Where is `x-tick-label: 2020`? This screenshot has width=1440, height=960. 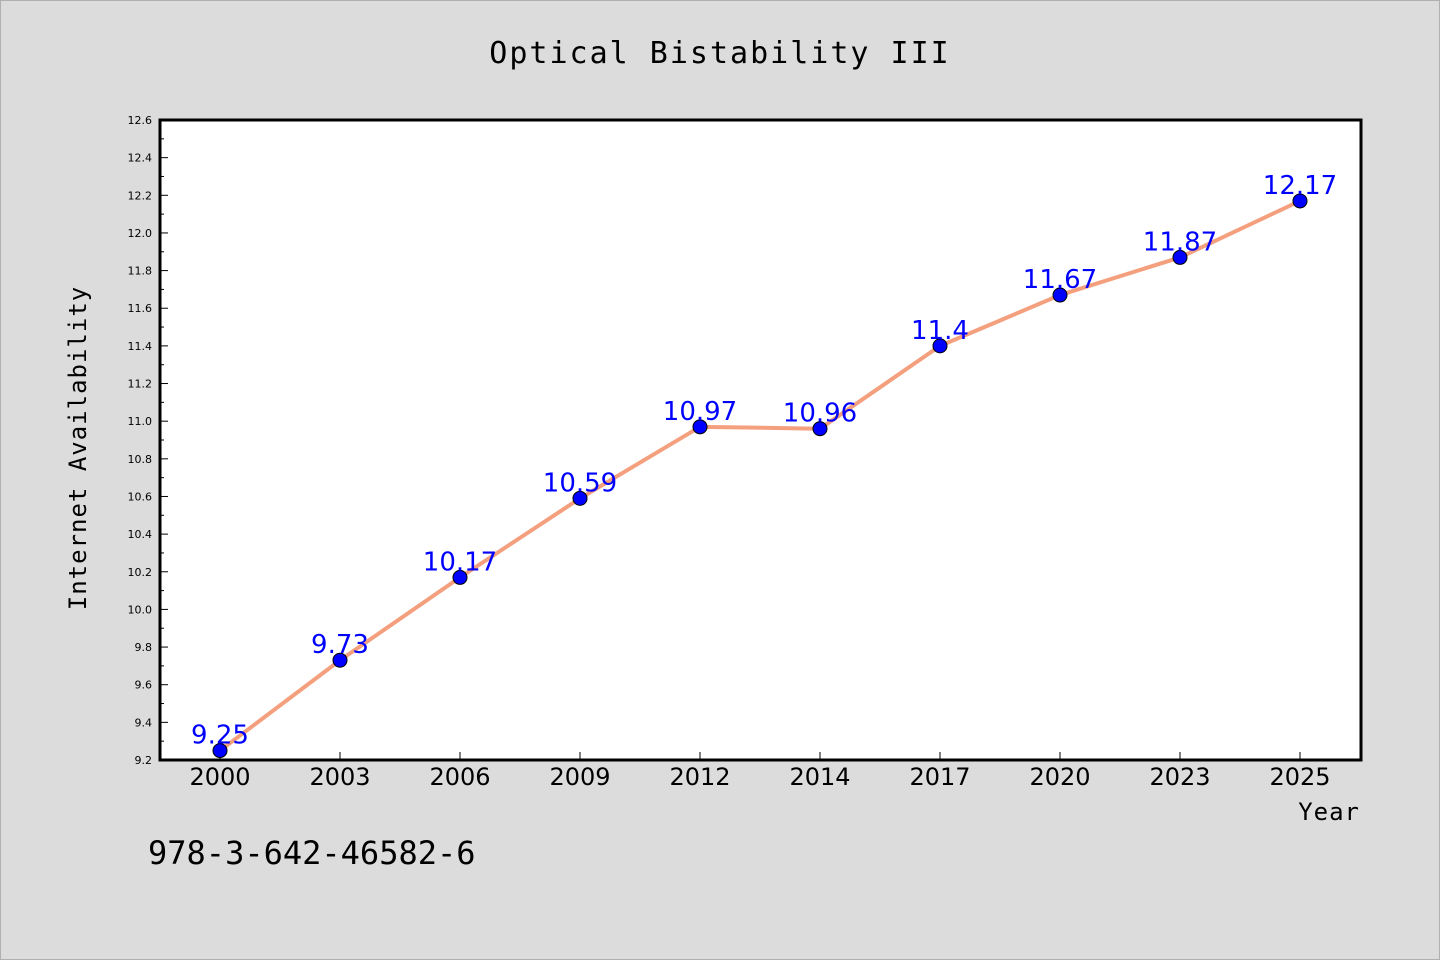
x-tick-label: 2020 is located at coordinates (1059, 777).